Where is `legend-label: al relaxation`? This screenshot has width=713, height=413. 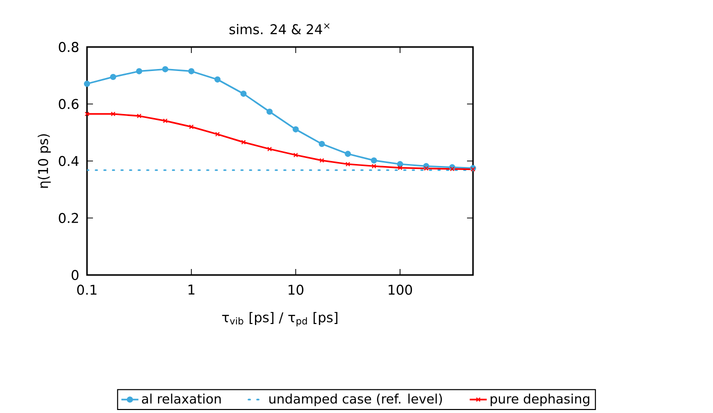 legend-label: al relaxation is located at coordinates (181, 399).